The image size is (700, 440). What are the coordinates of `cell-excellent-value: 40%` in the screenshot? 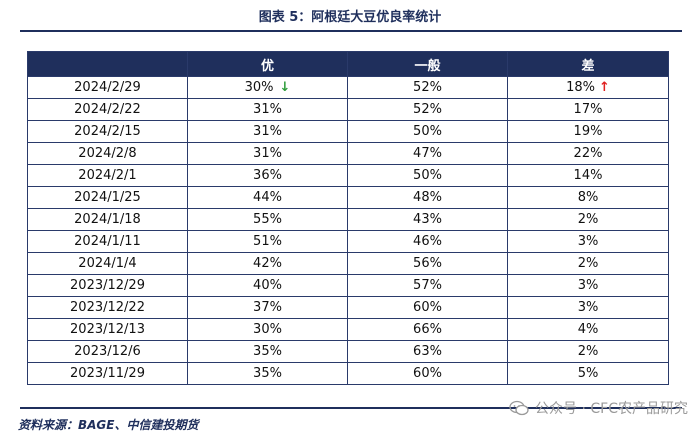 It's located at (267, 285).